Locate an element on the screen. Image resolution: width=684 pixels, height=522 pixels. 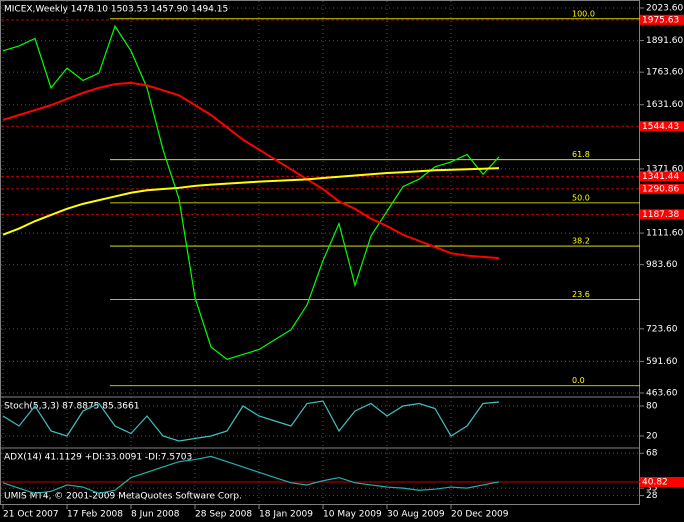
y-tick-label: 983.60 is located at coordinates (662, 265).